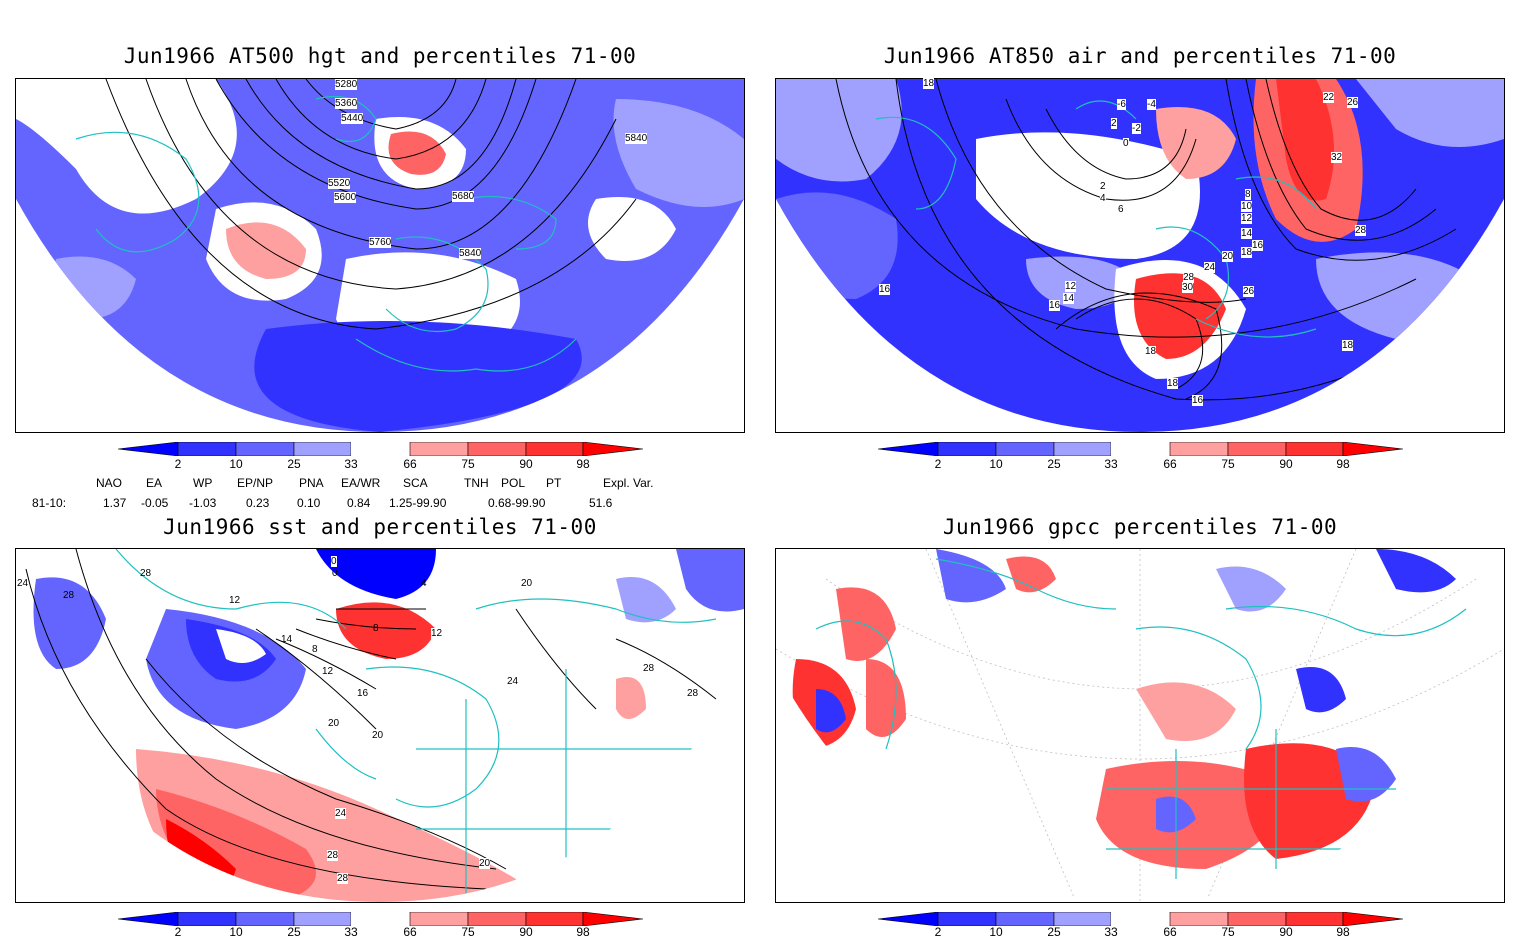  Describe the element at coordinates (154, 483) in the screenshot. I see `tele-header: EA` at that location.